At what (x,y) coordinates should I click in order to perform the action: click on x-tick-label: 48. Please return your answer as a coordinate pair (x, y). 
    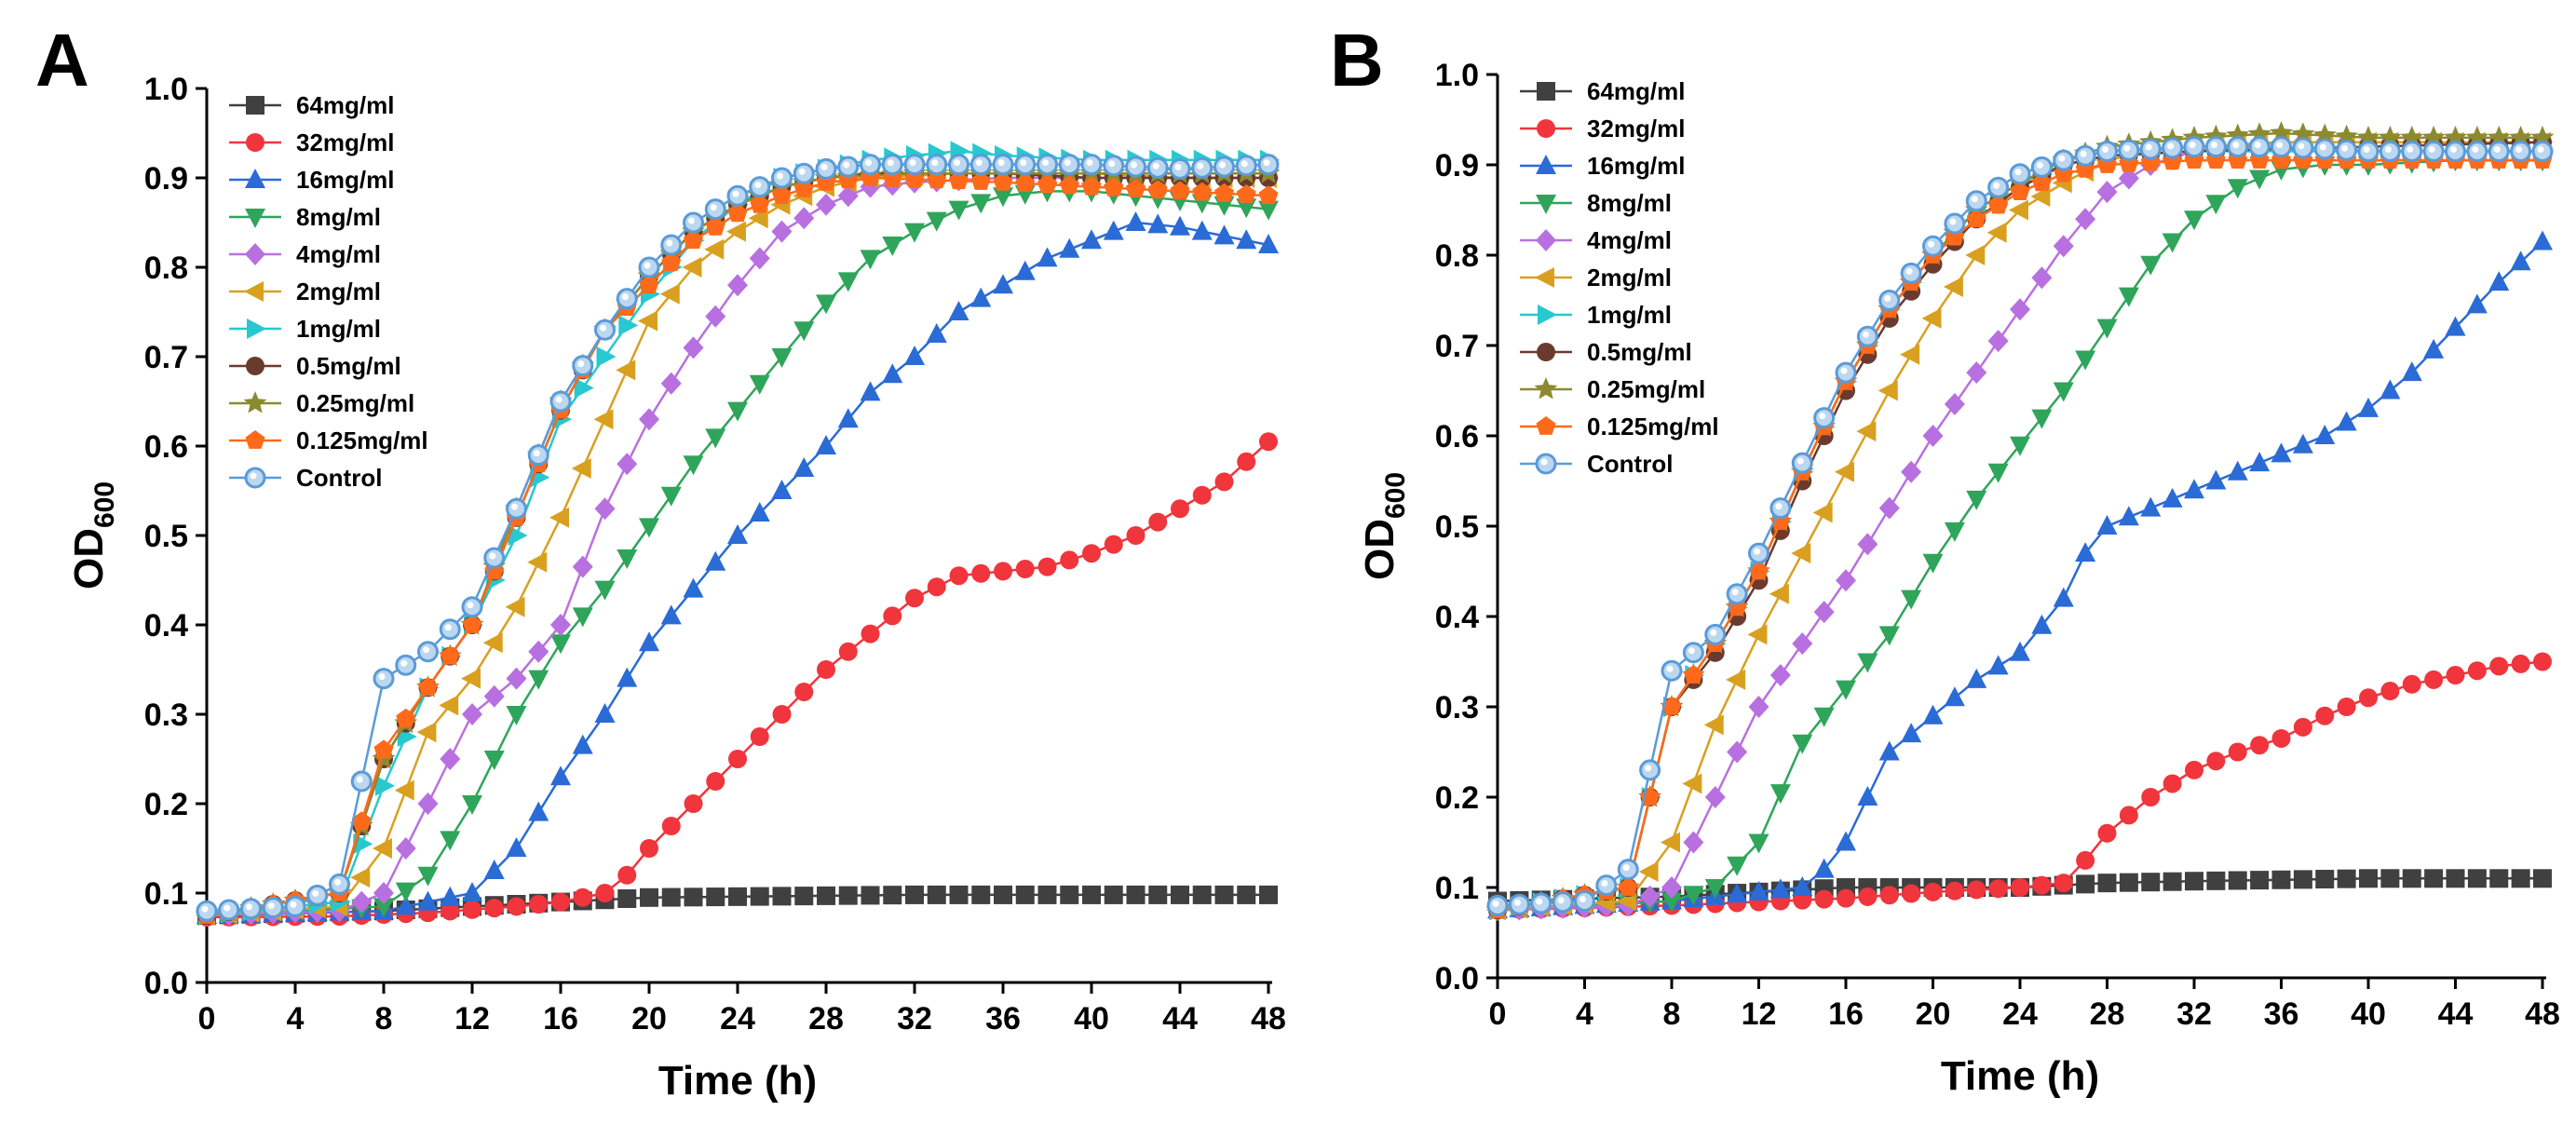
    Looking at the image, I should click on (1268, 1018).